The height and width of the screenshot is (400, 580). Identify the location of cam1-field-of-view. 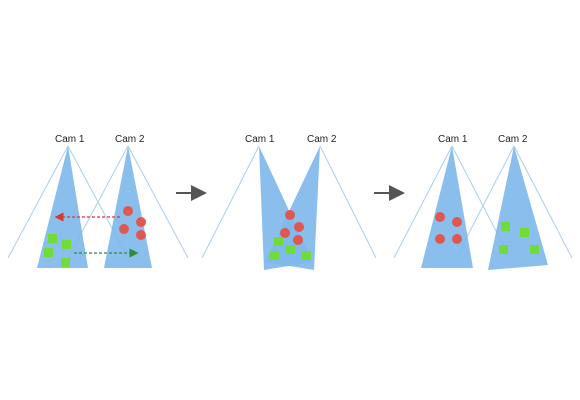
(447, 207).